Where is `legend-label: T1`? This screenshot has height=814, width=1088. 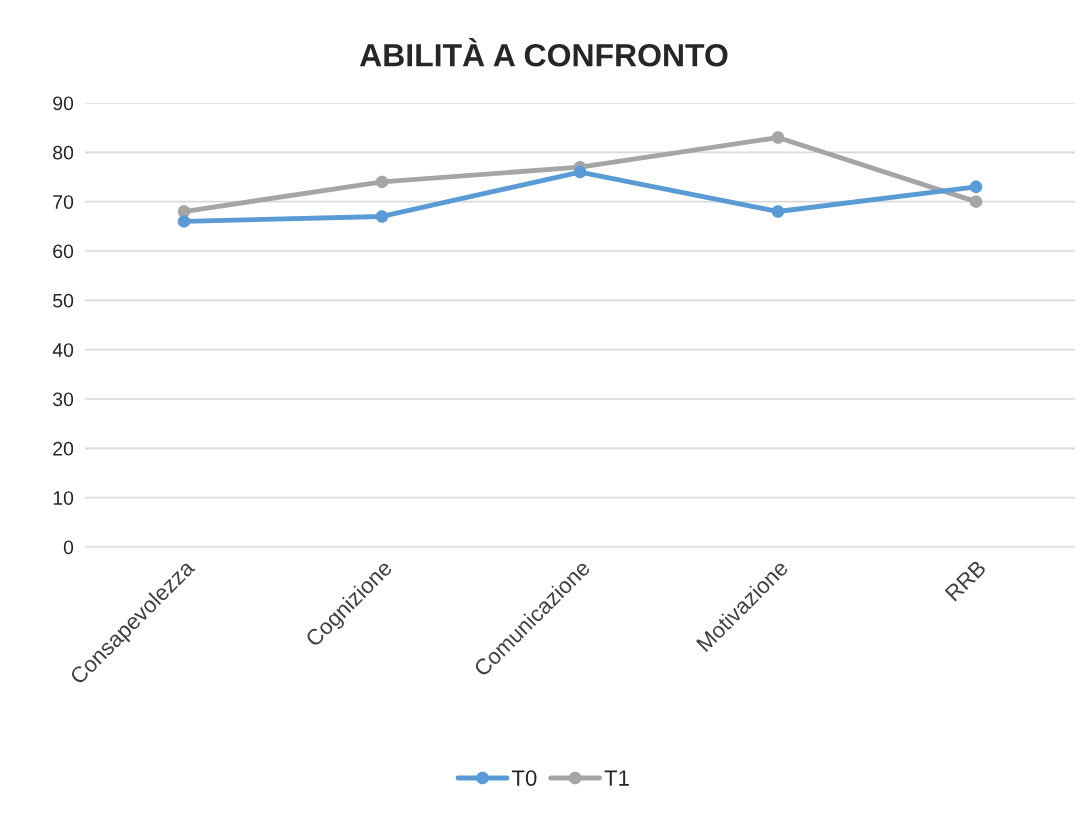
legend-label: T1 is located at coordinates (616, 778).